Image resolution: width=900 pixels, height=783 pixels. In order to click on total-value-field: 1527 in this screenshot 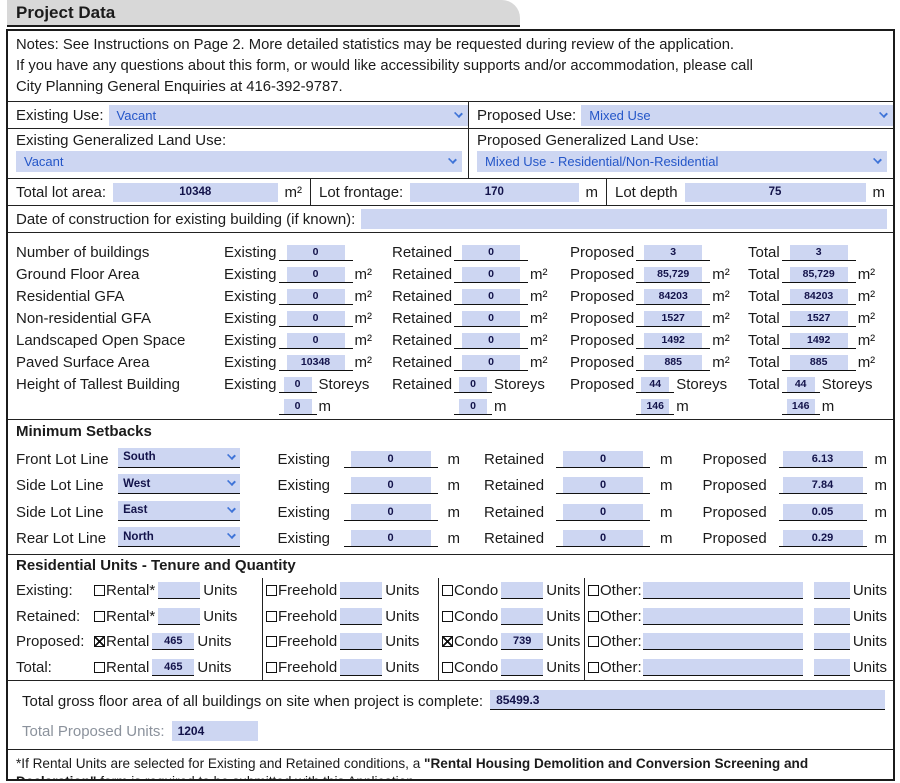, I will do `click(818, 318)`.